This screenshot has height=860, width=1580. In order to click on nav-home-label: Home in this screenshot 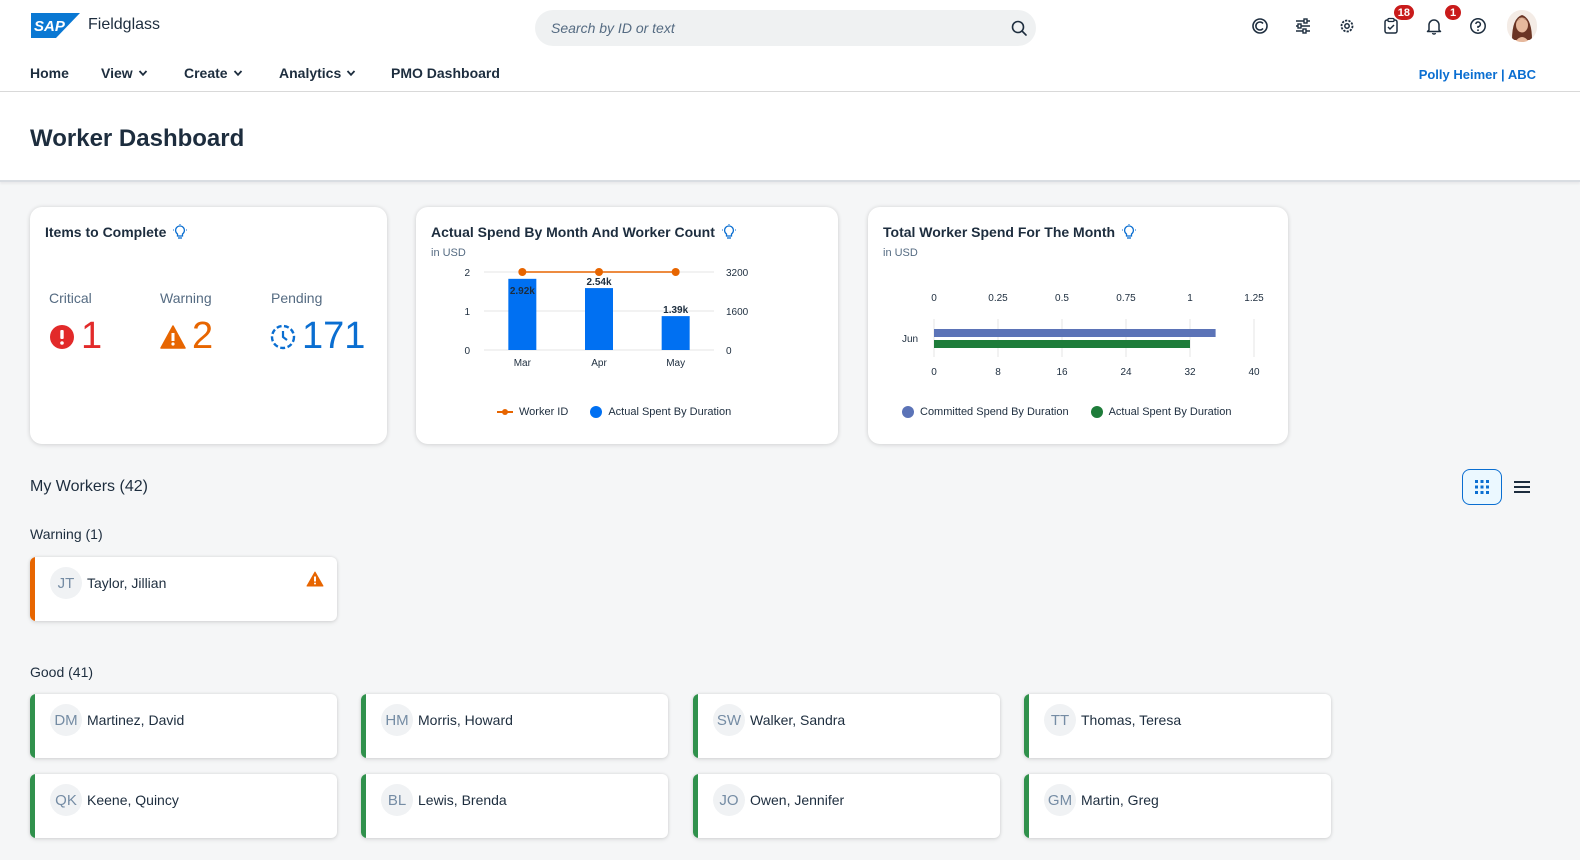, I will do `click(49, 73)`.